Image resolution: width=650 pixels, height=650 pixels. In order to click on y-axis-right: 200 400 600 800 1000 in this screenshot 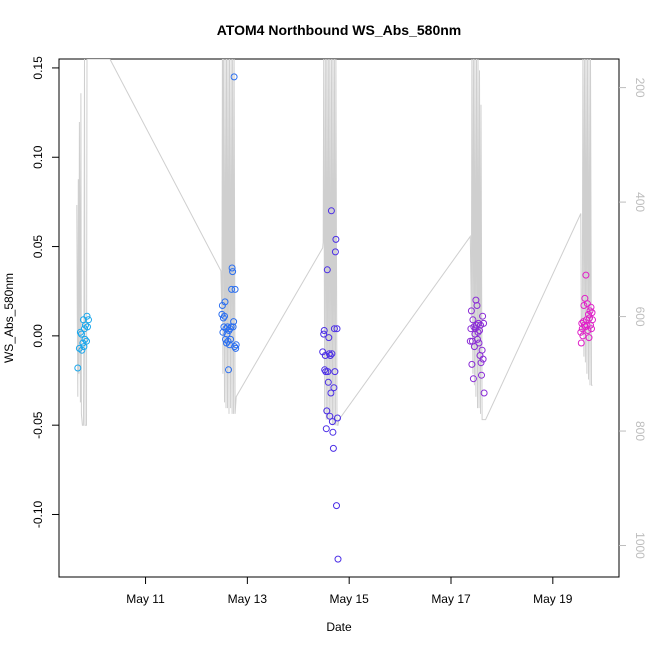, I will do `click(633, 318)`.